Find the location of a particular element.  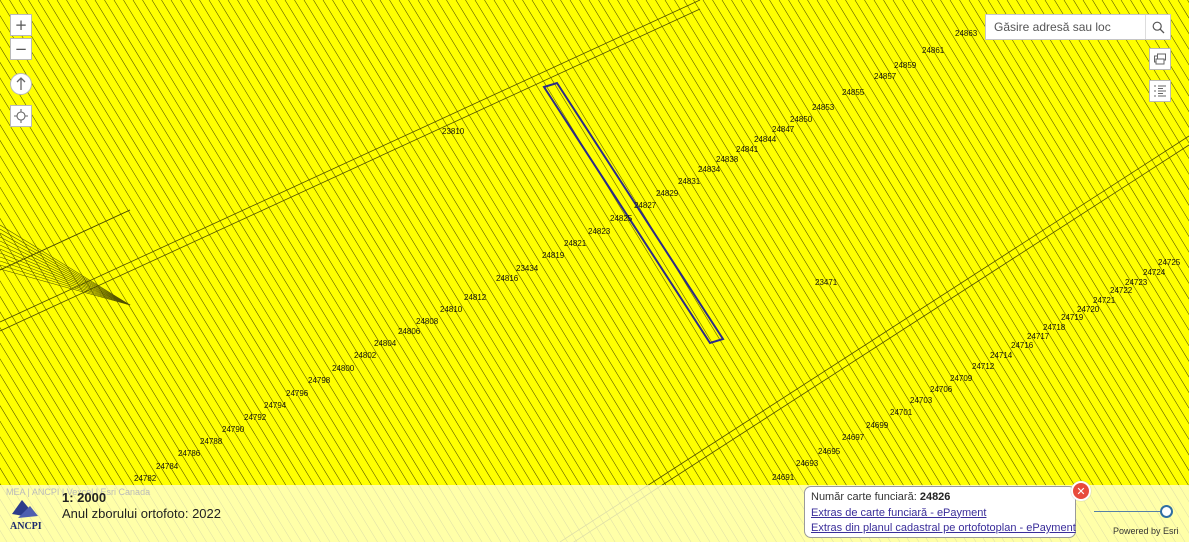

parcel-label: 24720 is located at coordinates (1088, 309).